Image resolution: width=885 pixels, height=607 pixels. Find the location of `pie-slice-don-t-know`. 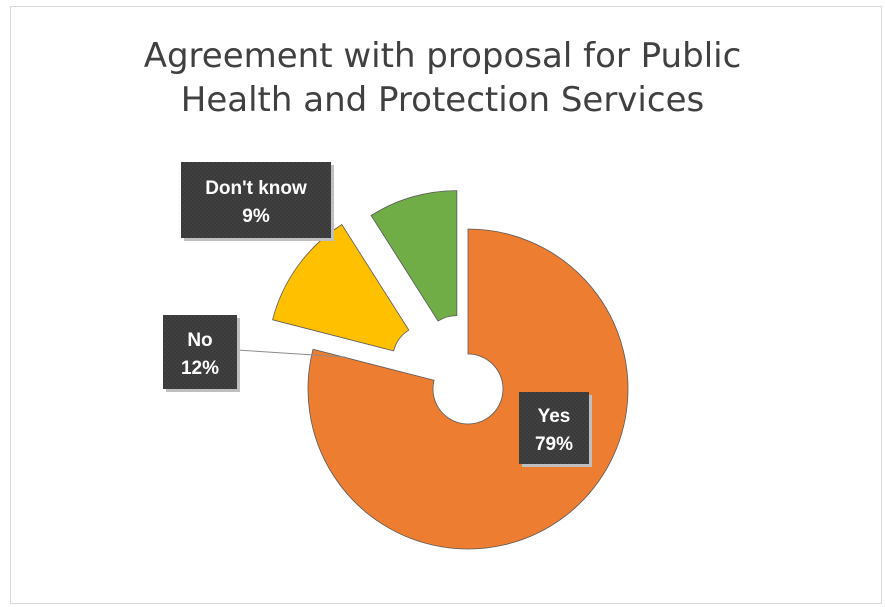

pie-slice-don-t-know is located at coordinates (414, 256).